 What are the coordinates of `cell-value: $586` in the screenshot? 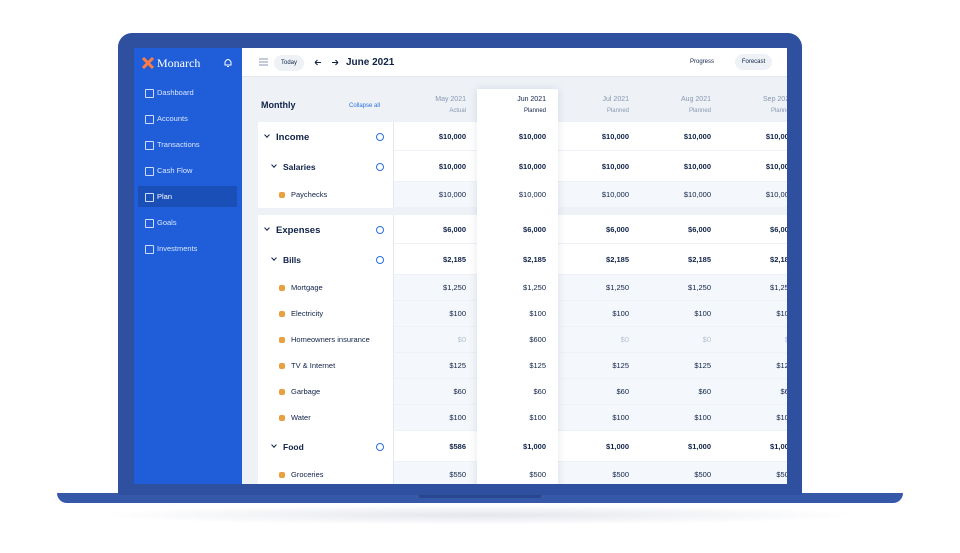 It's located at (457, 446).